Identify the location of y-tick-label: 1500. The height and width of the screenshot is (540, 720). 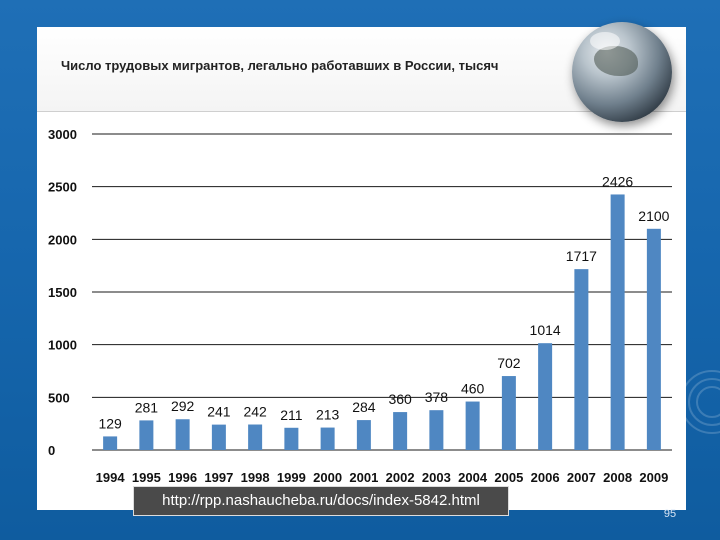
(62, 292).